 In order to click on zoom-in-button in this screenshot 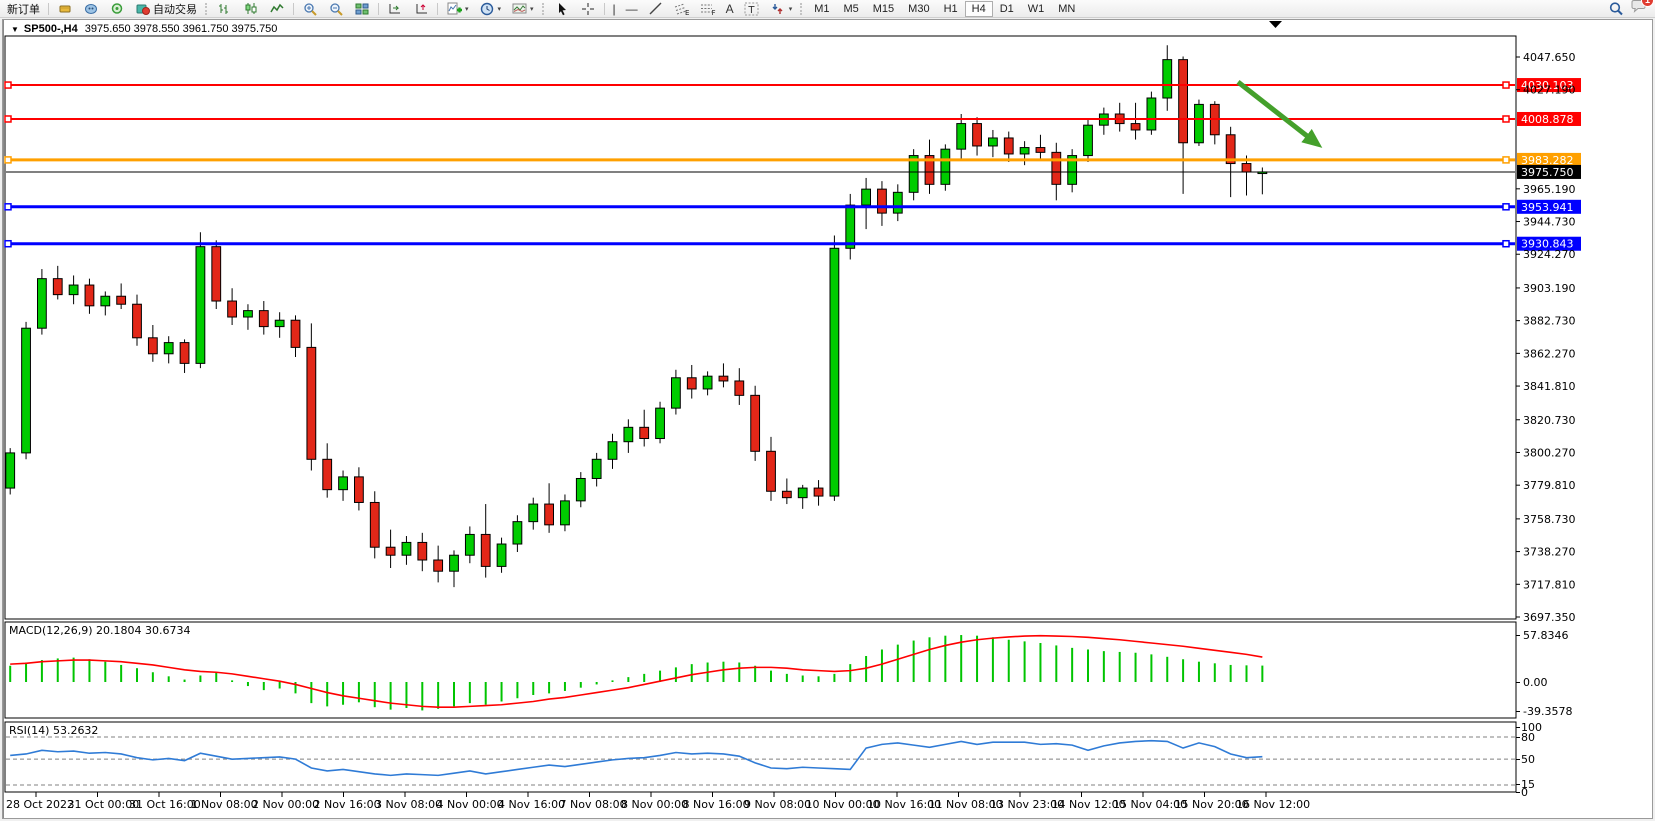, I will do `click(310, 9)`.